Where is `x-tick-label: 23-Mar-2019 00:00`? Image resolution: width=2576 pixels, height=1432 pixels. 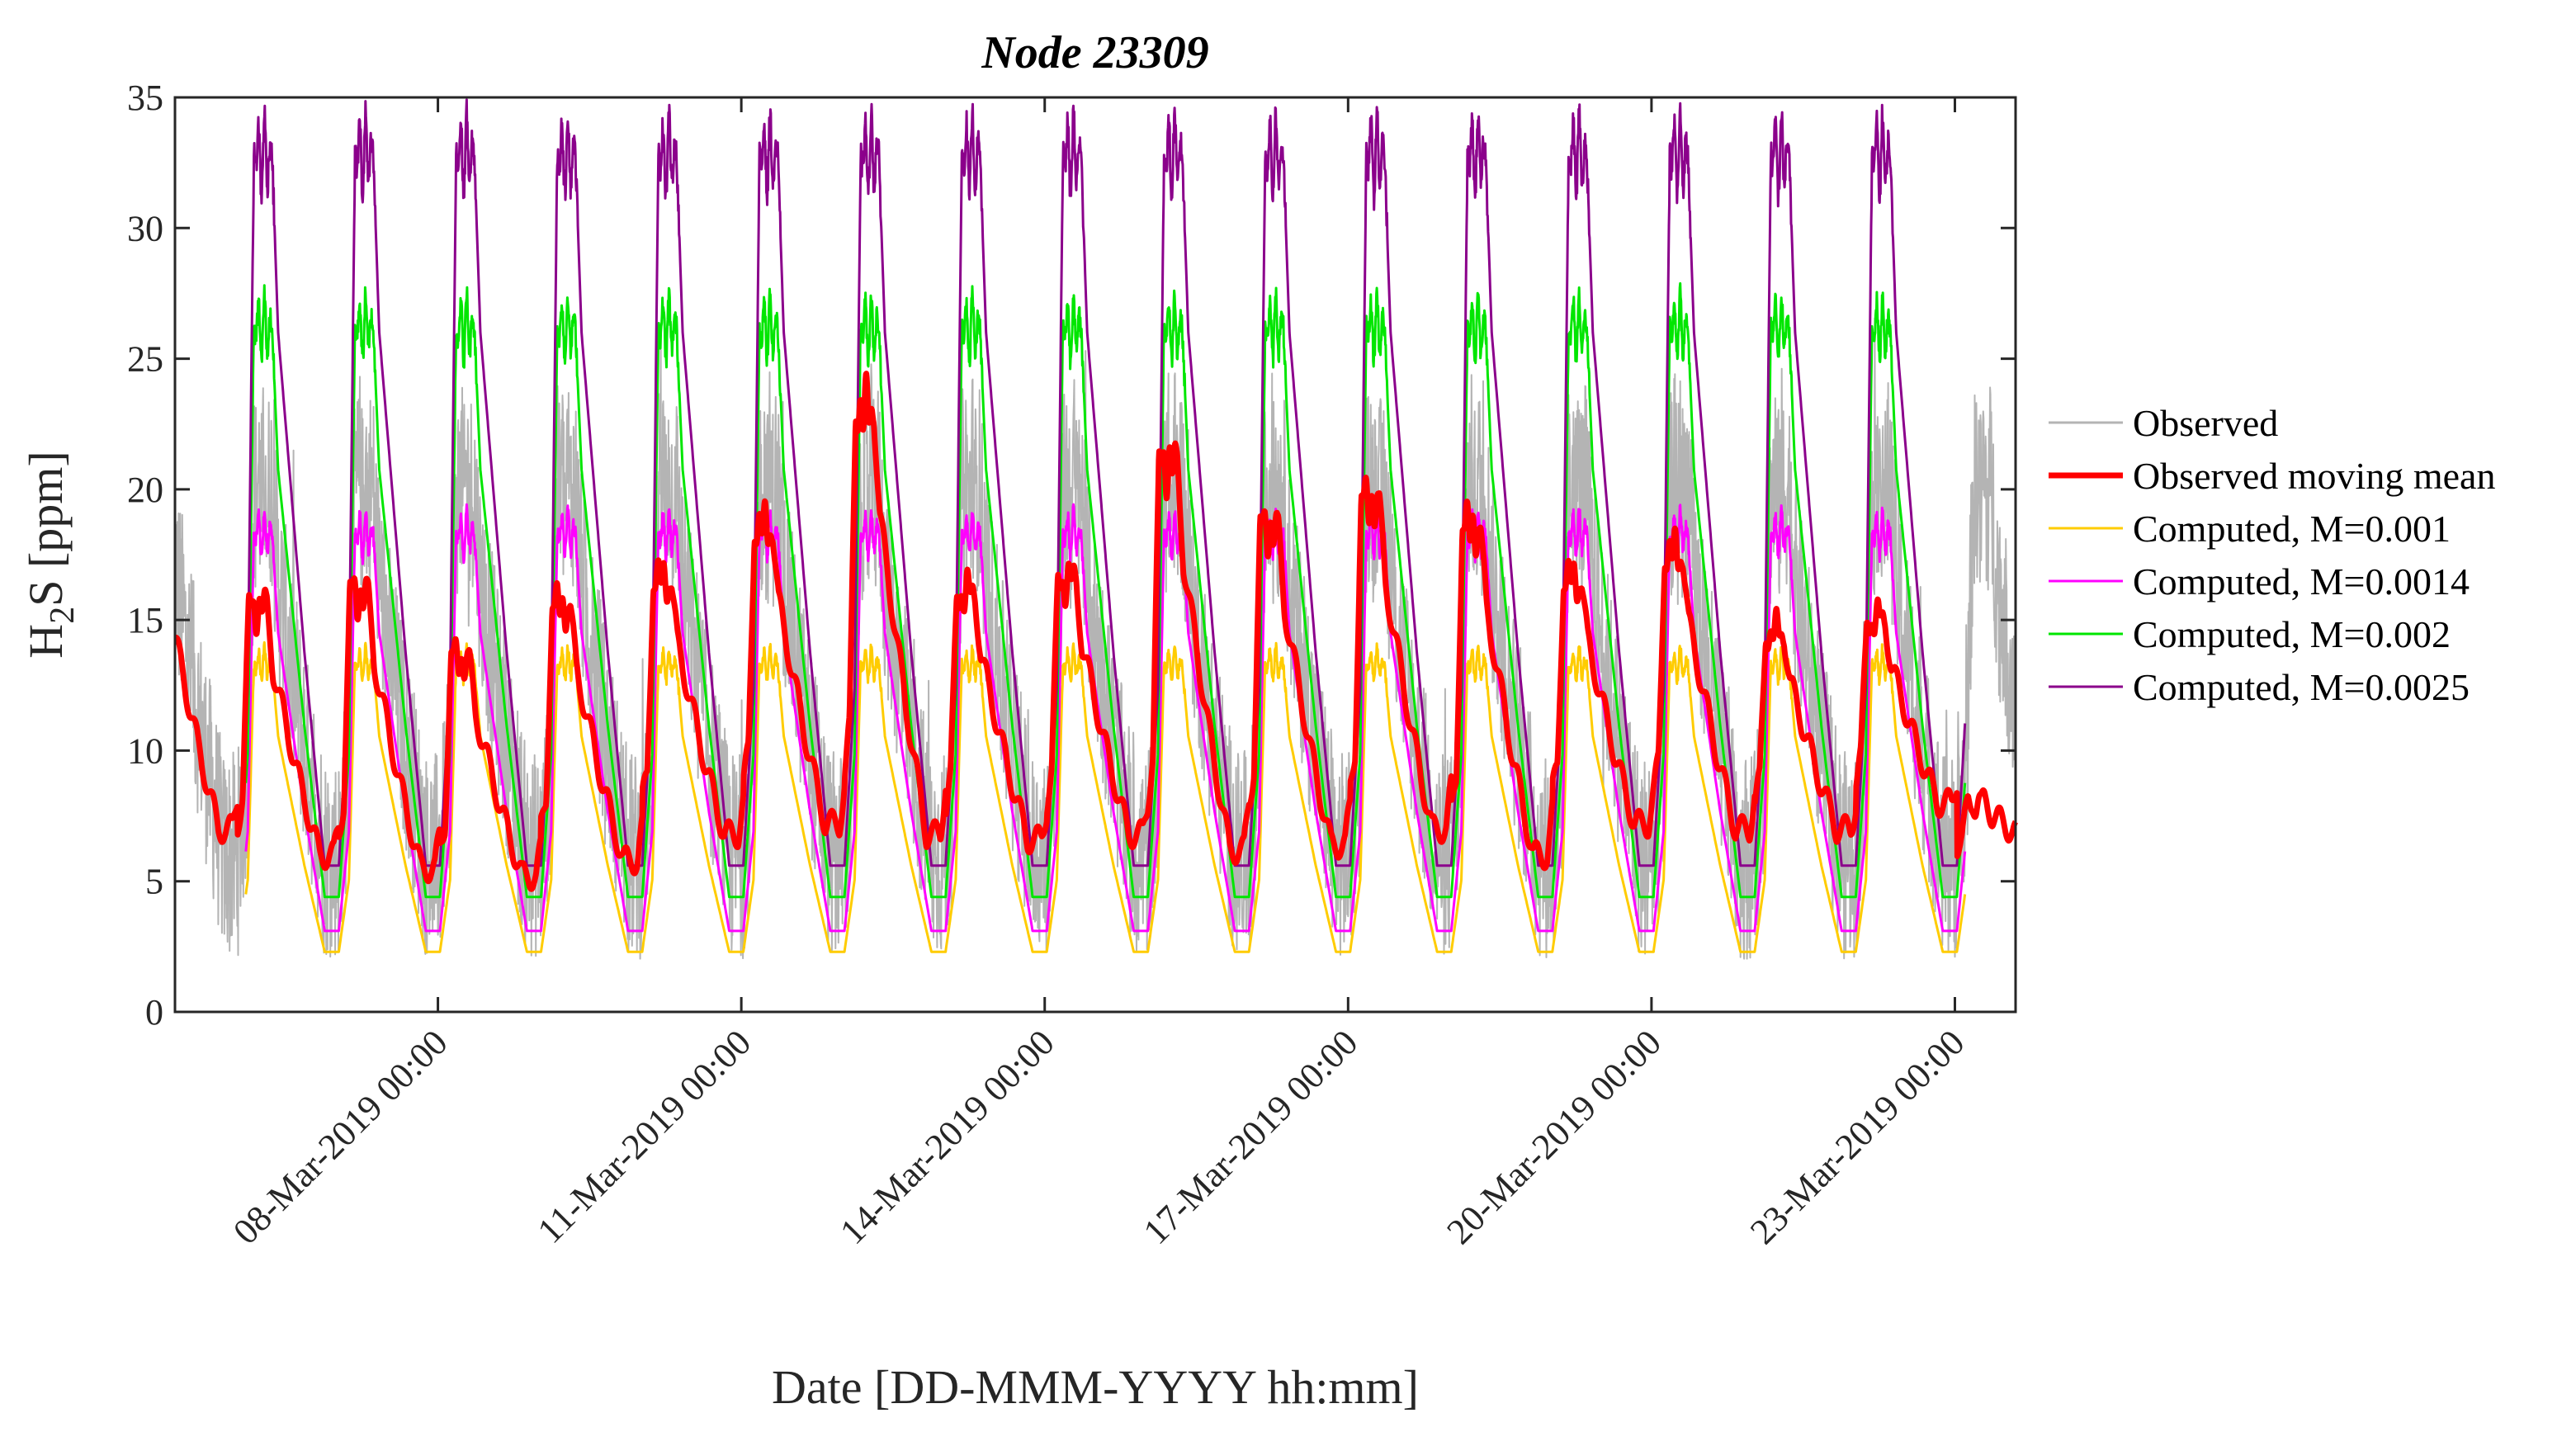 x-tick-label: 23-Mar-2019 00:00 is located at coordinates (1857, 1137).